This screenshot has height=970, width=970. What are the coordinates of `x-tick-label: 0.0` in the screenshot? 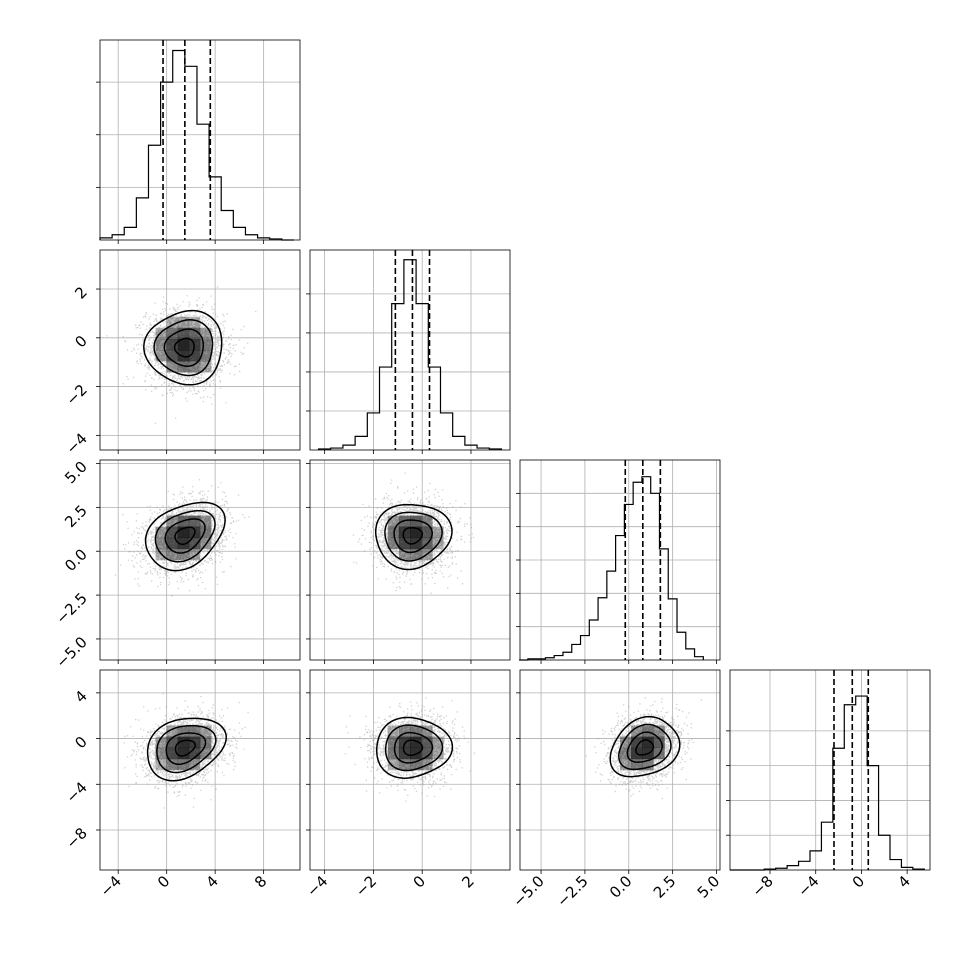 It's located at (621, 887).